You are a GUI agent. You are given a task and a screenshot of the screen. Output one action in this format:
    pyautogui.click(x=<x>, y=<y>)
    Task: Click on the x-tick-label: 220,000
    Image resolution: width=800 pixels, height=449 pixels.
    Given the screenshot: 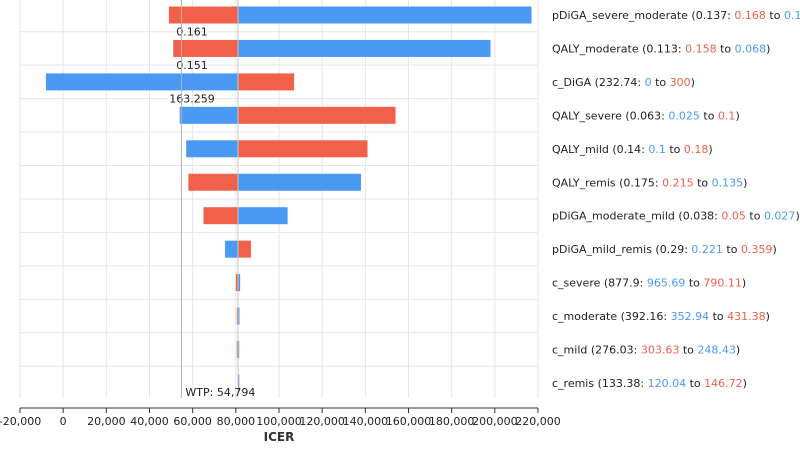 What is the action you would take?
    pyautogui.click(x=538, y=421)
    